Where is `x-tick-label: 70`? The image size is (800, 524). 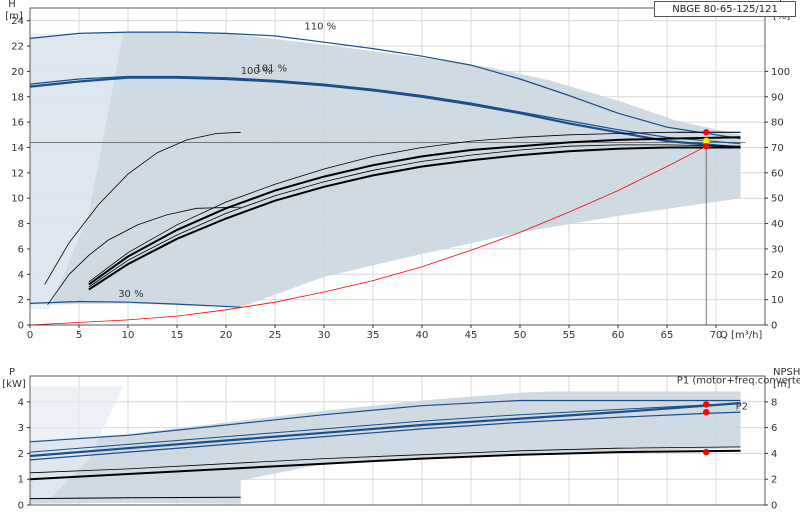 x-tick-label: 70 is located at coordinates (716, 335).